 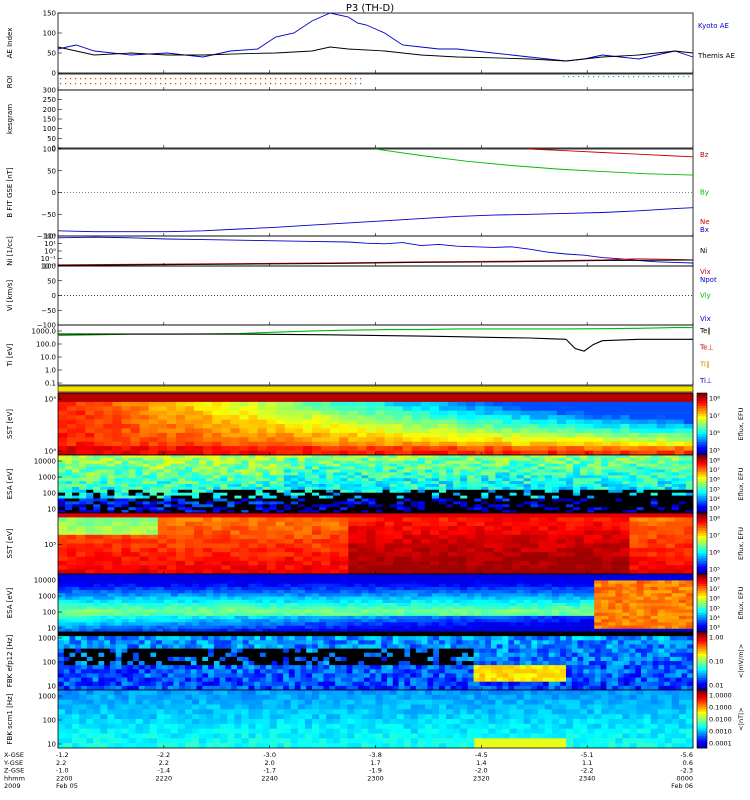 What do you see at coordinates (714, 519) in the screenshot?
I see `sst2-colorbar-label: 10⁸` at bounding box center [714, 519].